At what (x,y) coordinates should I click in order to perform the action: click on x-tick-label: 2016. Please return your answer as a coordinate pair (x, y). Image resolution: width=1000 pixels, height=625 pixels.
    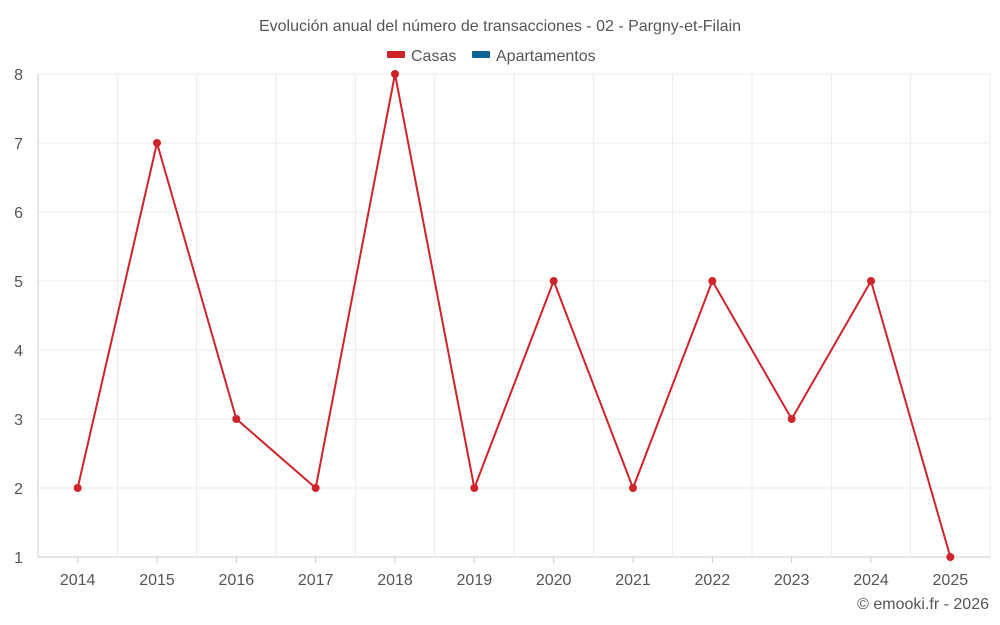
    Looking at the image, I should click on (237, 580).